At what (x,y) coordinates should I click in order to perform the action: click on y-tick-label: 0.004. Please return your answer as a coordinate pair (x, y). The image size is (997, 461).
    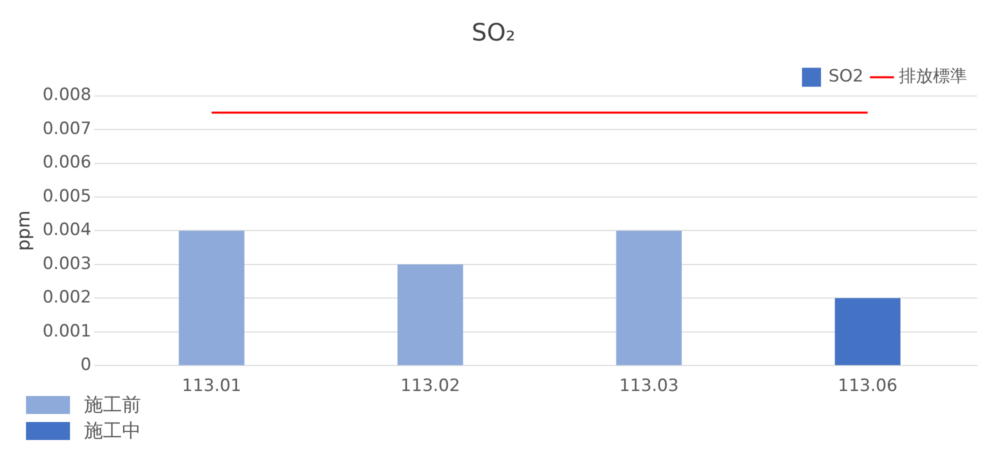
    Looking at the image, I should click on (67, 230).